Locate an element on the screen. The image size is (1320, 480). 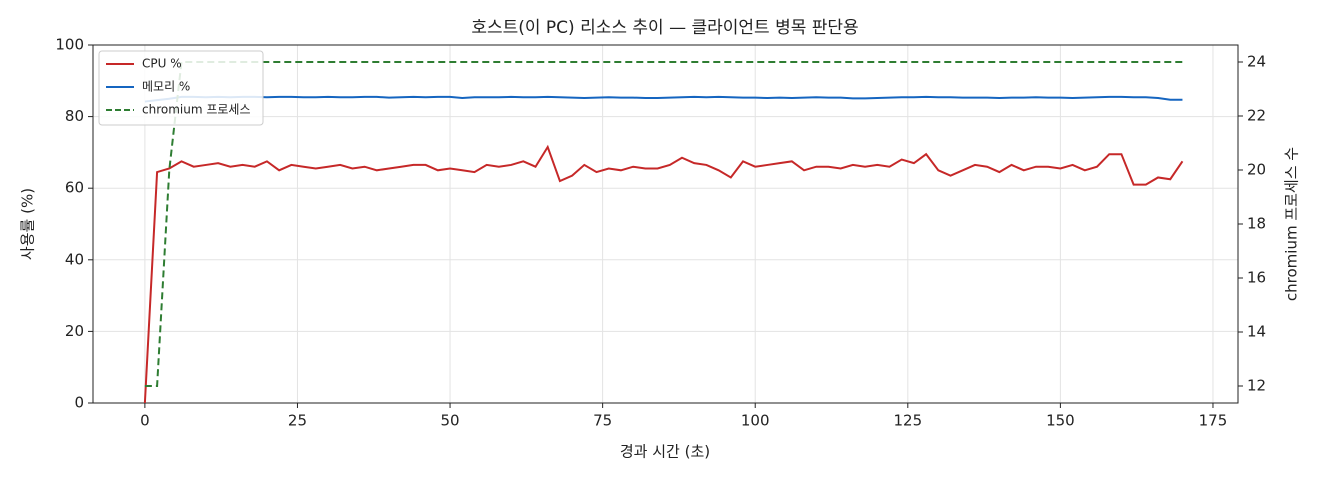
y2-tick-label: 14 is located at coordinates (1256, 331).